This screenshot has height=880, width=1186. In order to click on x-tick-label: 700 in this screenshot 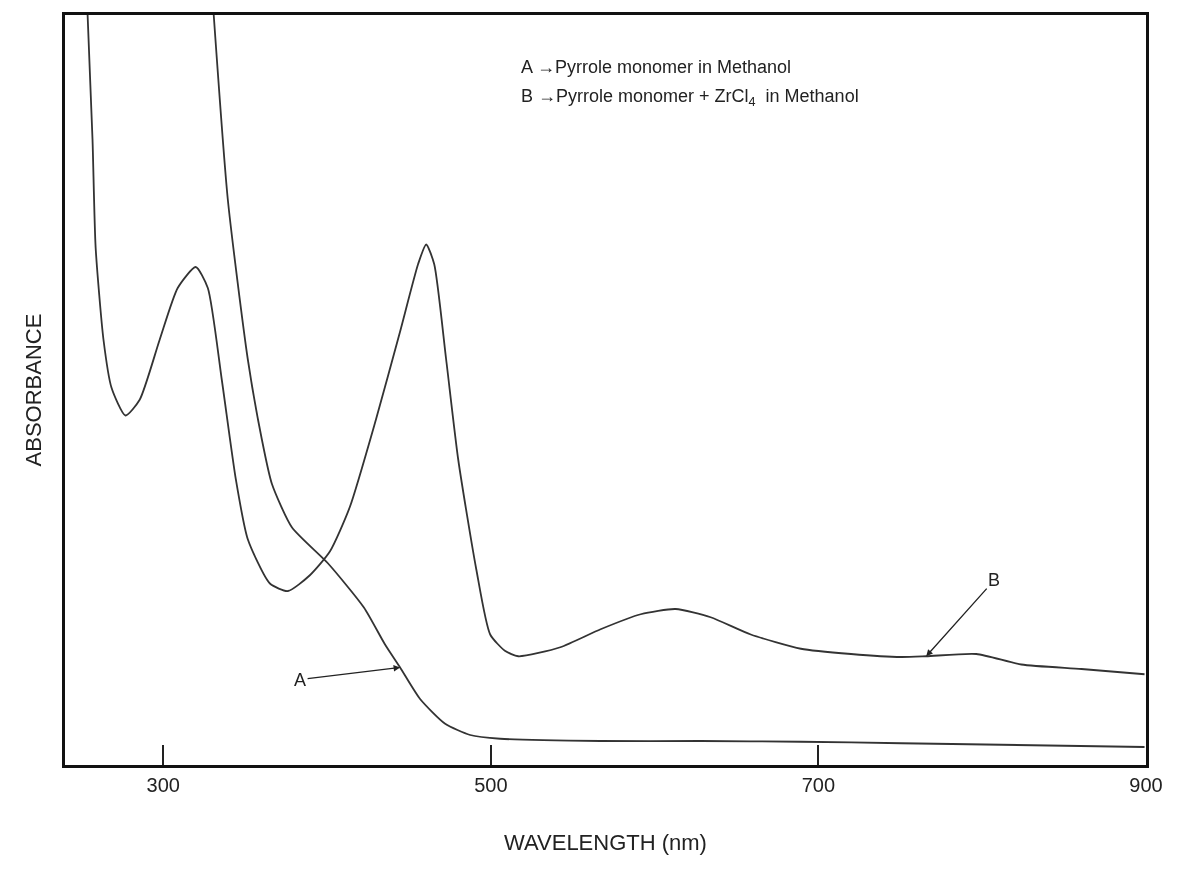, I will do `click(818, 784)`.